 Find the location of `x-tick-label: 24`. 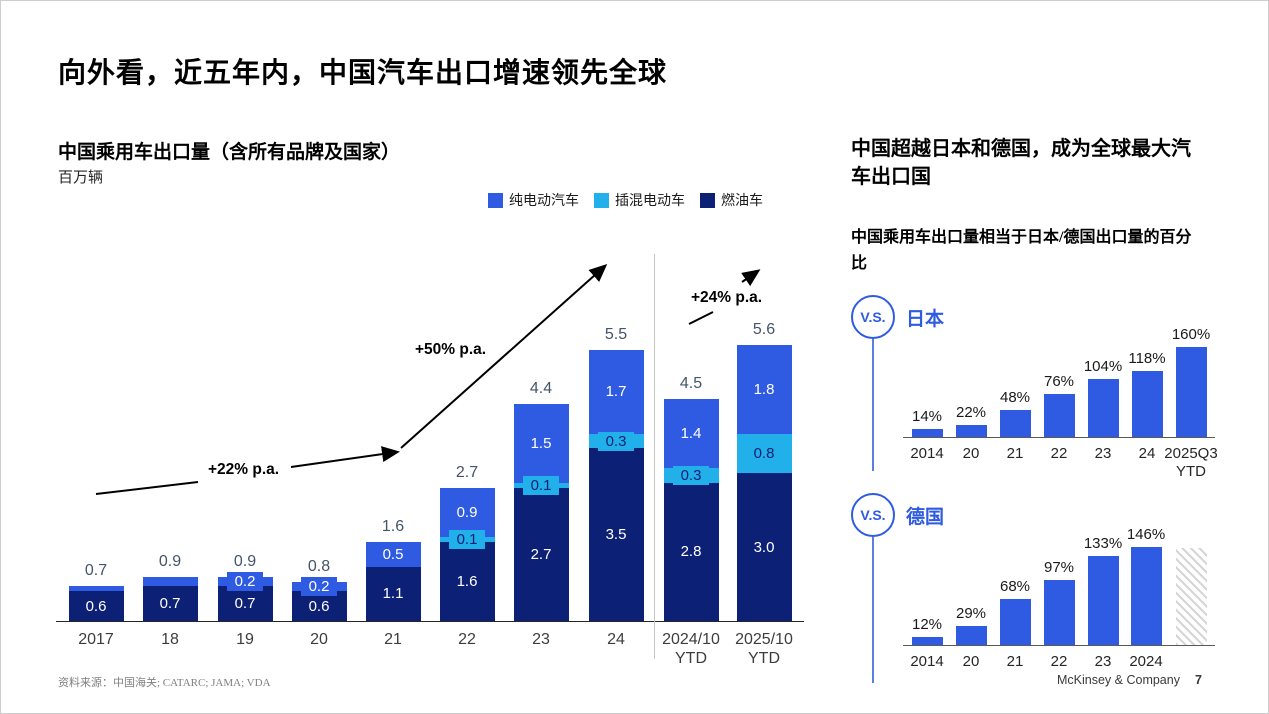

x-tick-label: 24 is located at coordinates (616, 639).